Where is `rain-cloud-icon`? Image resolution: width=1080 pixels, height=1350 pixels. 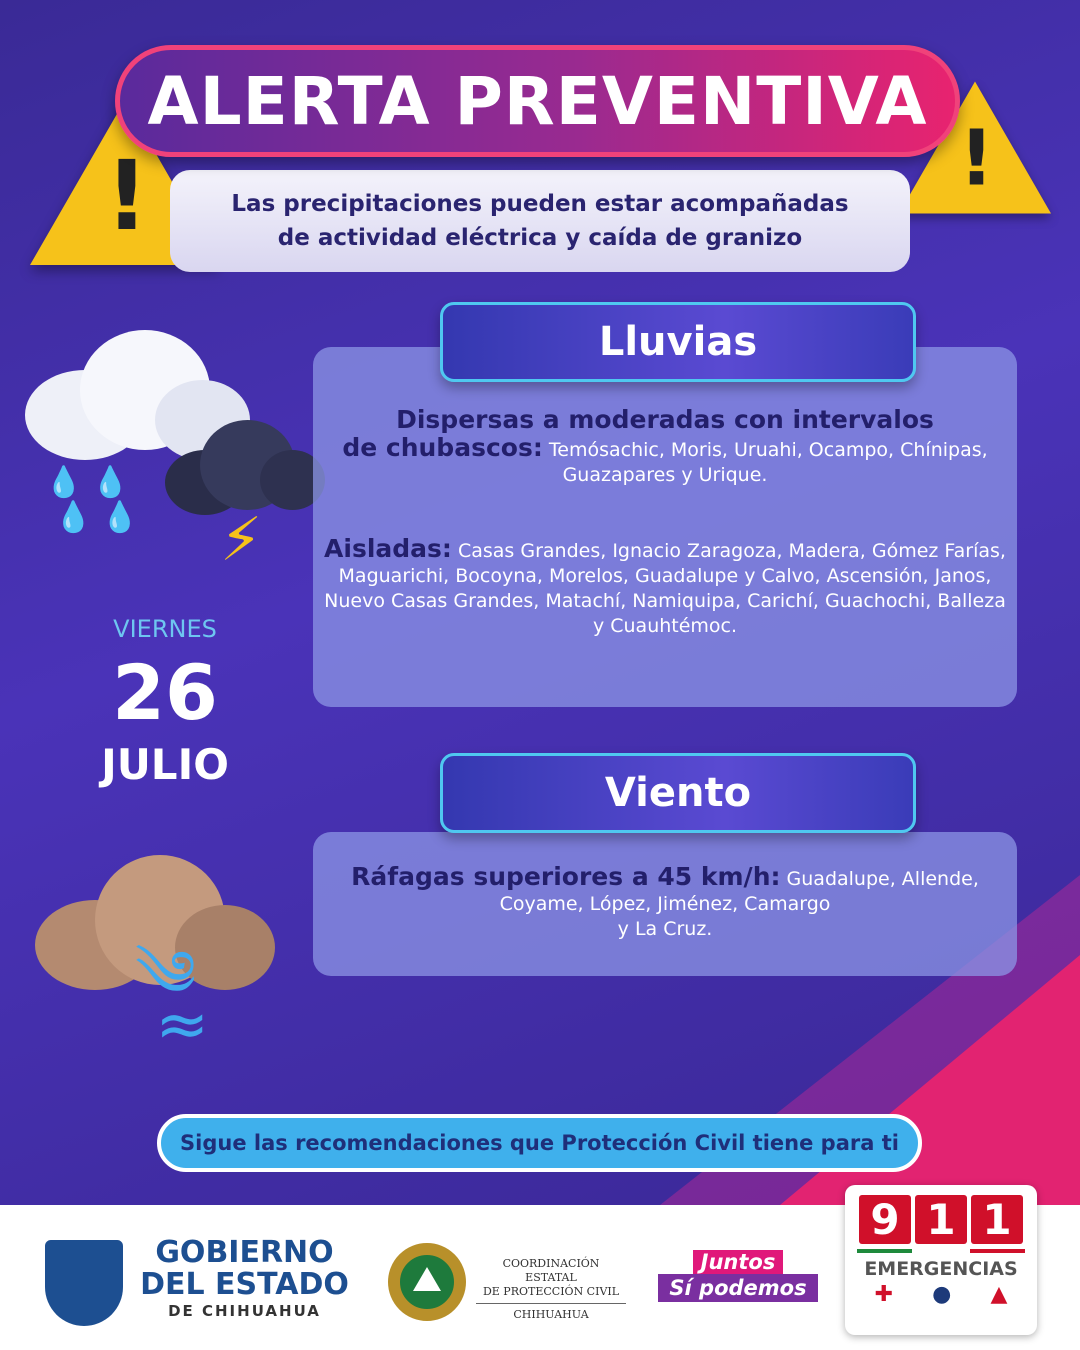
rain-cloud-icon is located at coordinates (137, 397).